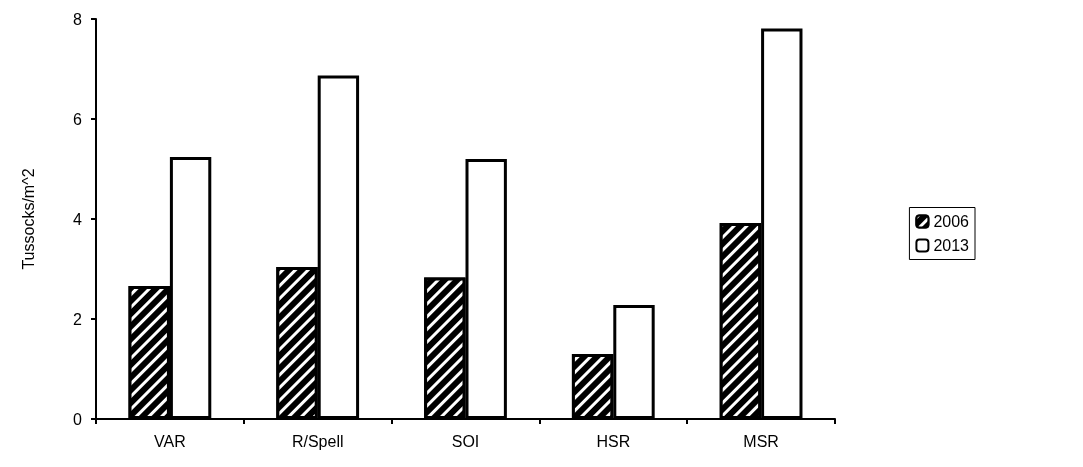 This screenshot has height=467, width=1083. Describe the element at coordinates (465, 441) in the screenshot. I see `x-tick-label: SOI` at that location.